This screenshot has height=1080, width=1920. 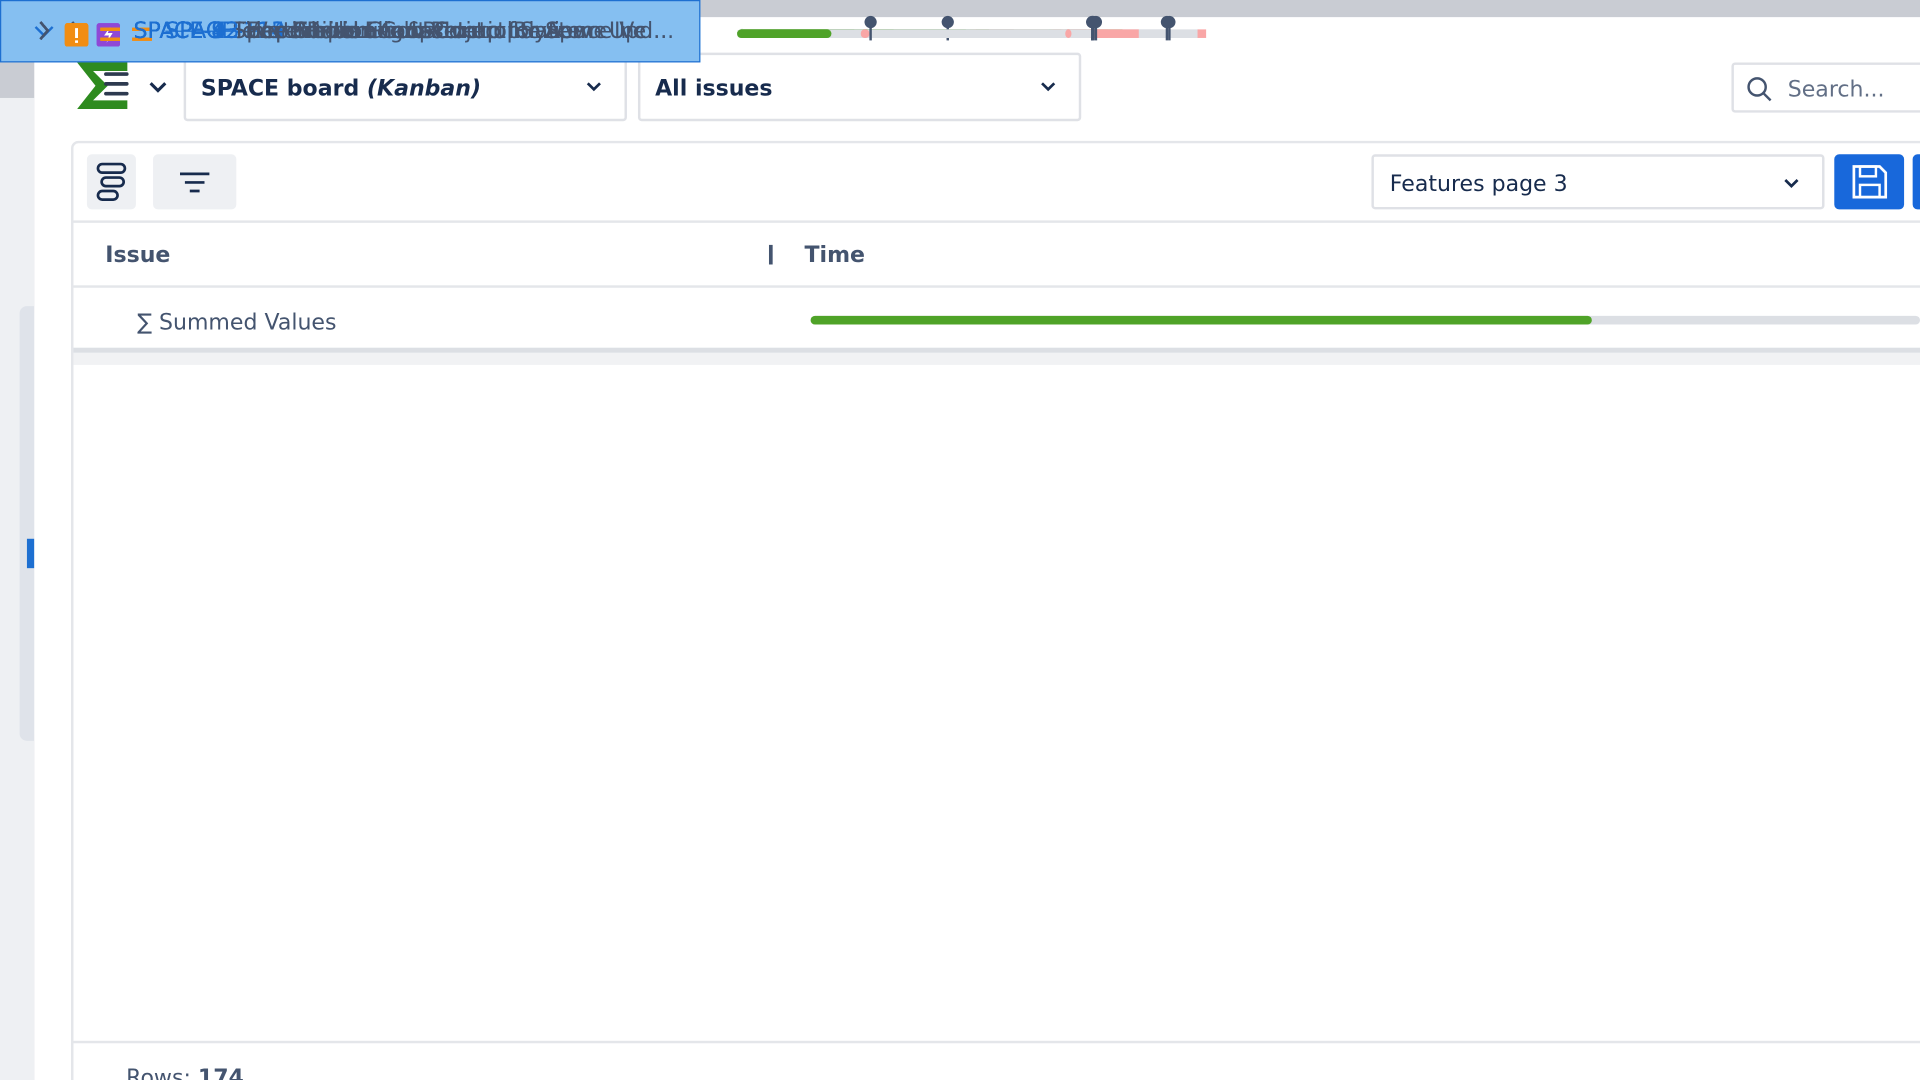 I want to click on issue-summary: Customer & Project Review, so click(x=442, y=31).